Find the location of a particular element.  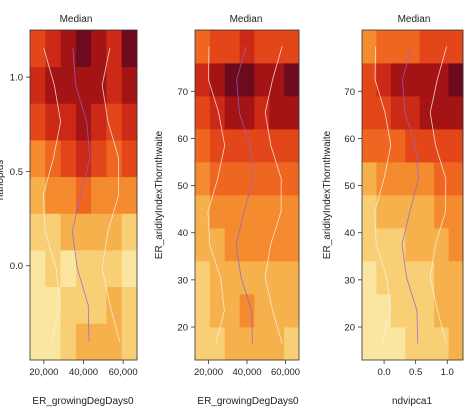

panel-2-y-label: ER_aridityIndexThornthwaite is located at coordinates (159, 194).